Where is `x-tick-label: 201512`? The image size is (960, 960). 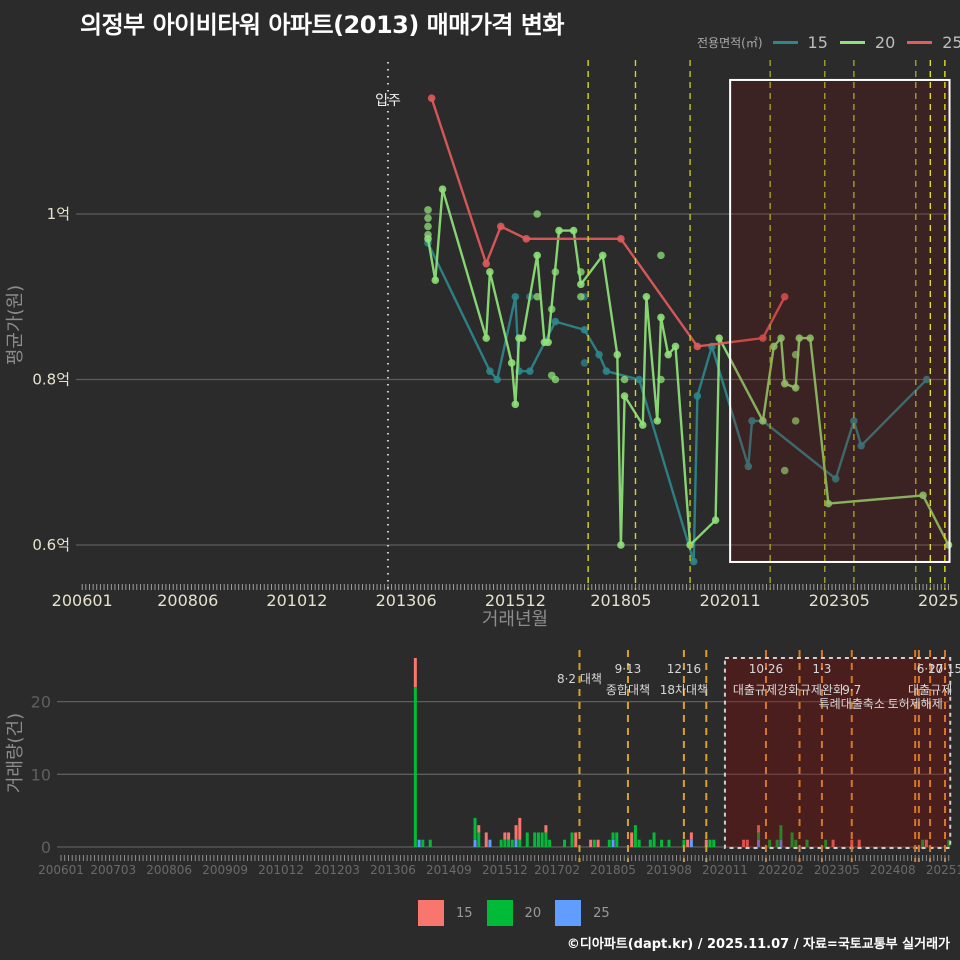 x-tick-label: 201512 is located at coordinates (515, 600).